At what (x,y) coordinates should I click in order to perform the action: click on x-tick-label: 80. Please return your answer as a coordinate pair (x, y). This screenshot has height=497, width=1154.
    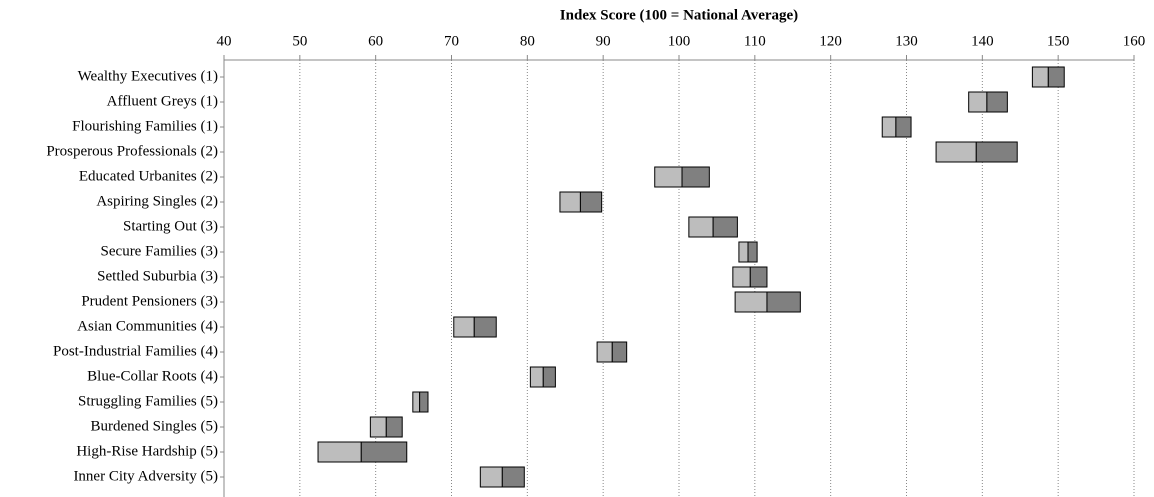
    Looking at the image, I should click on (527, 41).